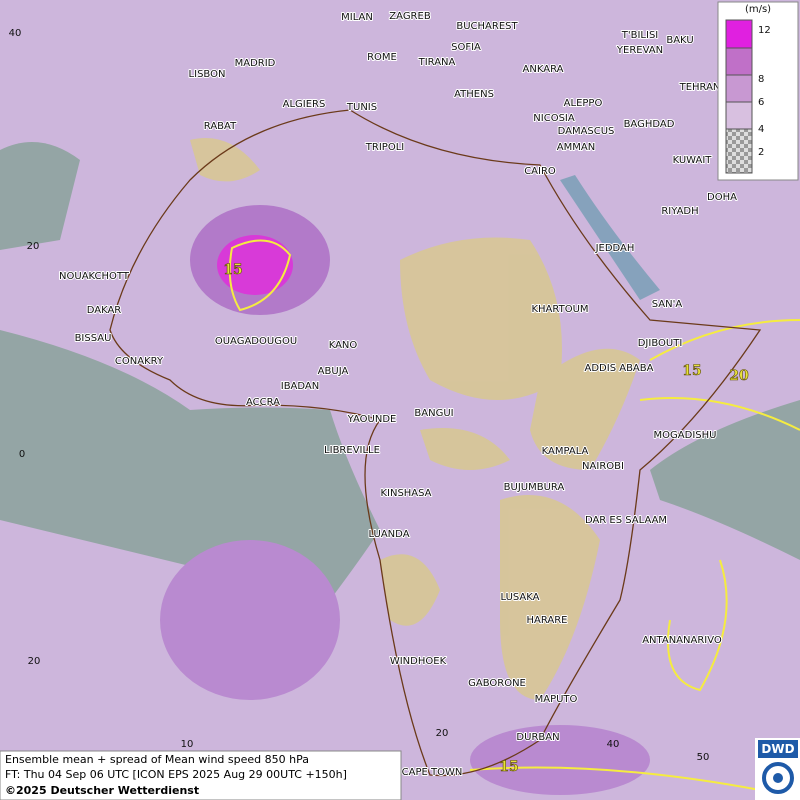 Image resolution: width=800 pixels, height=800 pixels. Describe the element at coordinates (626, 520) in the screenshot. I see `city-label: DAR ES SALAAM` at that location.